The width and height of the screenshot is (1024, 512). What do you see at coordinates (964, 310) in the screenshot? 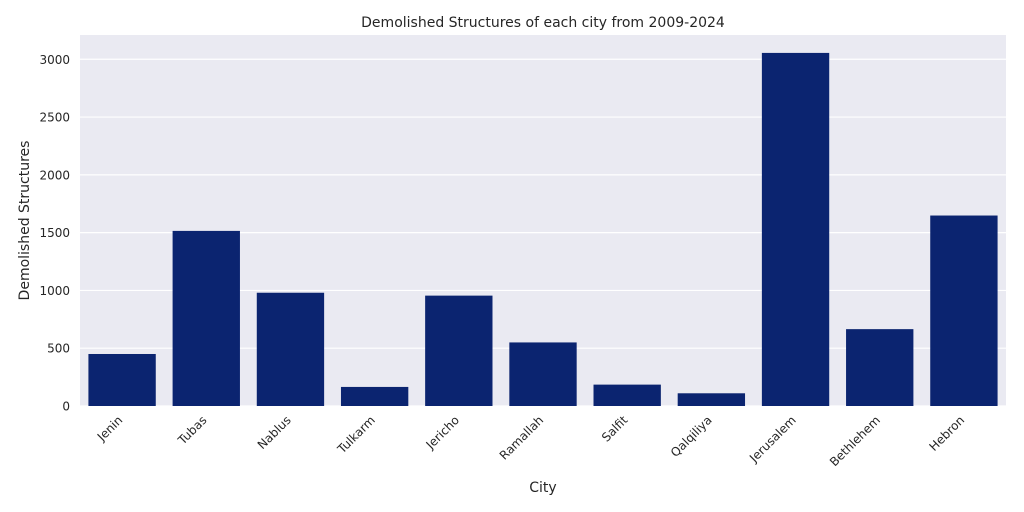
I see `bar-hebron` at bounding box center [964, 310].